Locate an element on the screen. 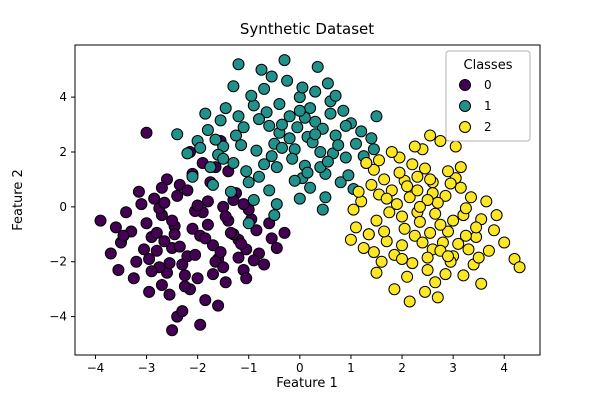 The image size is (600, 400). x-tick-label: 3 is located at coordinates (453, 368).